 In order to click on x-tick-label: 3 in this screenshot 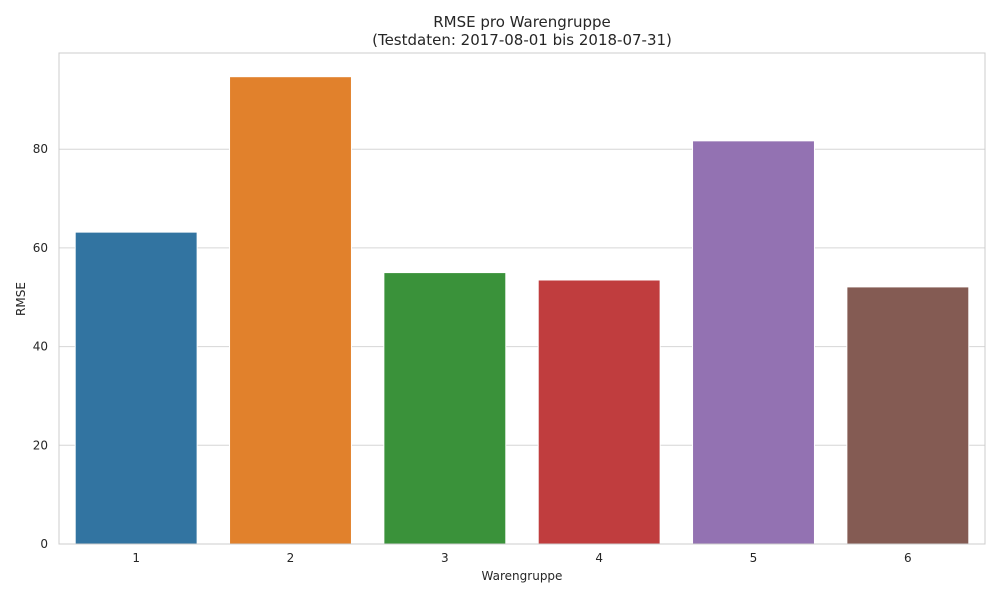, I will do `click(445, 558)`.